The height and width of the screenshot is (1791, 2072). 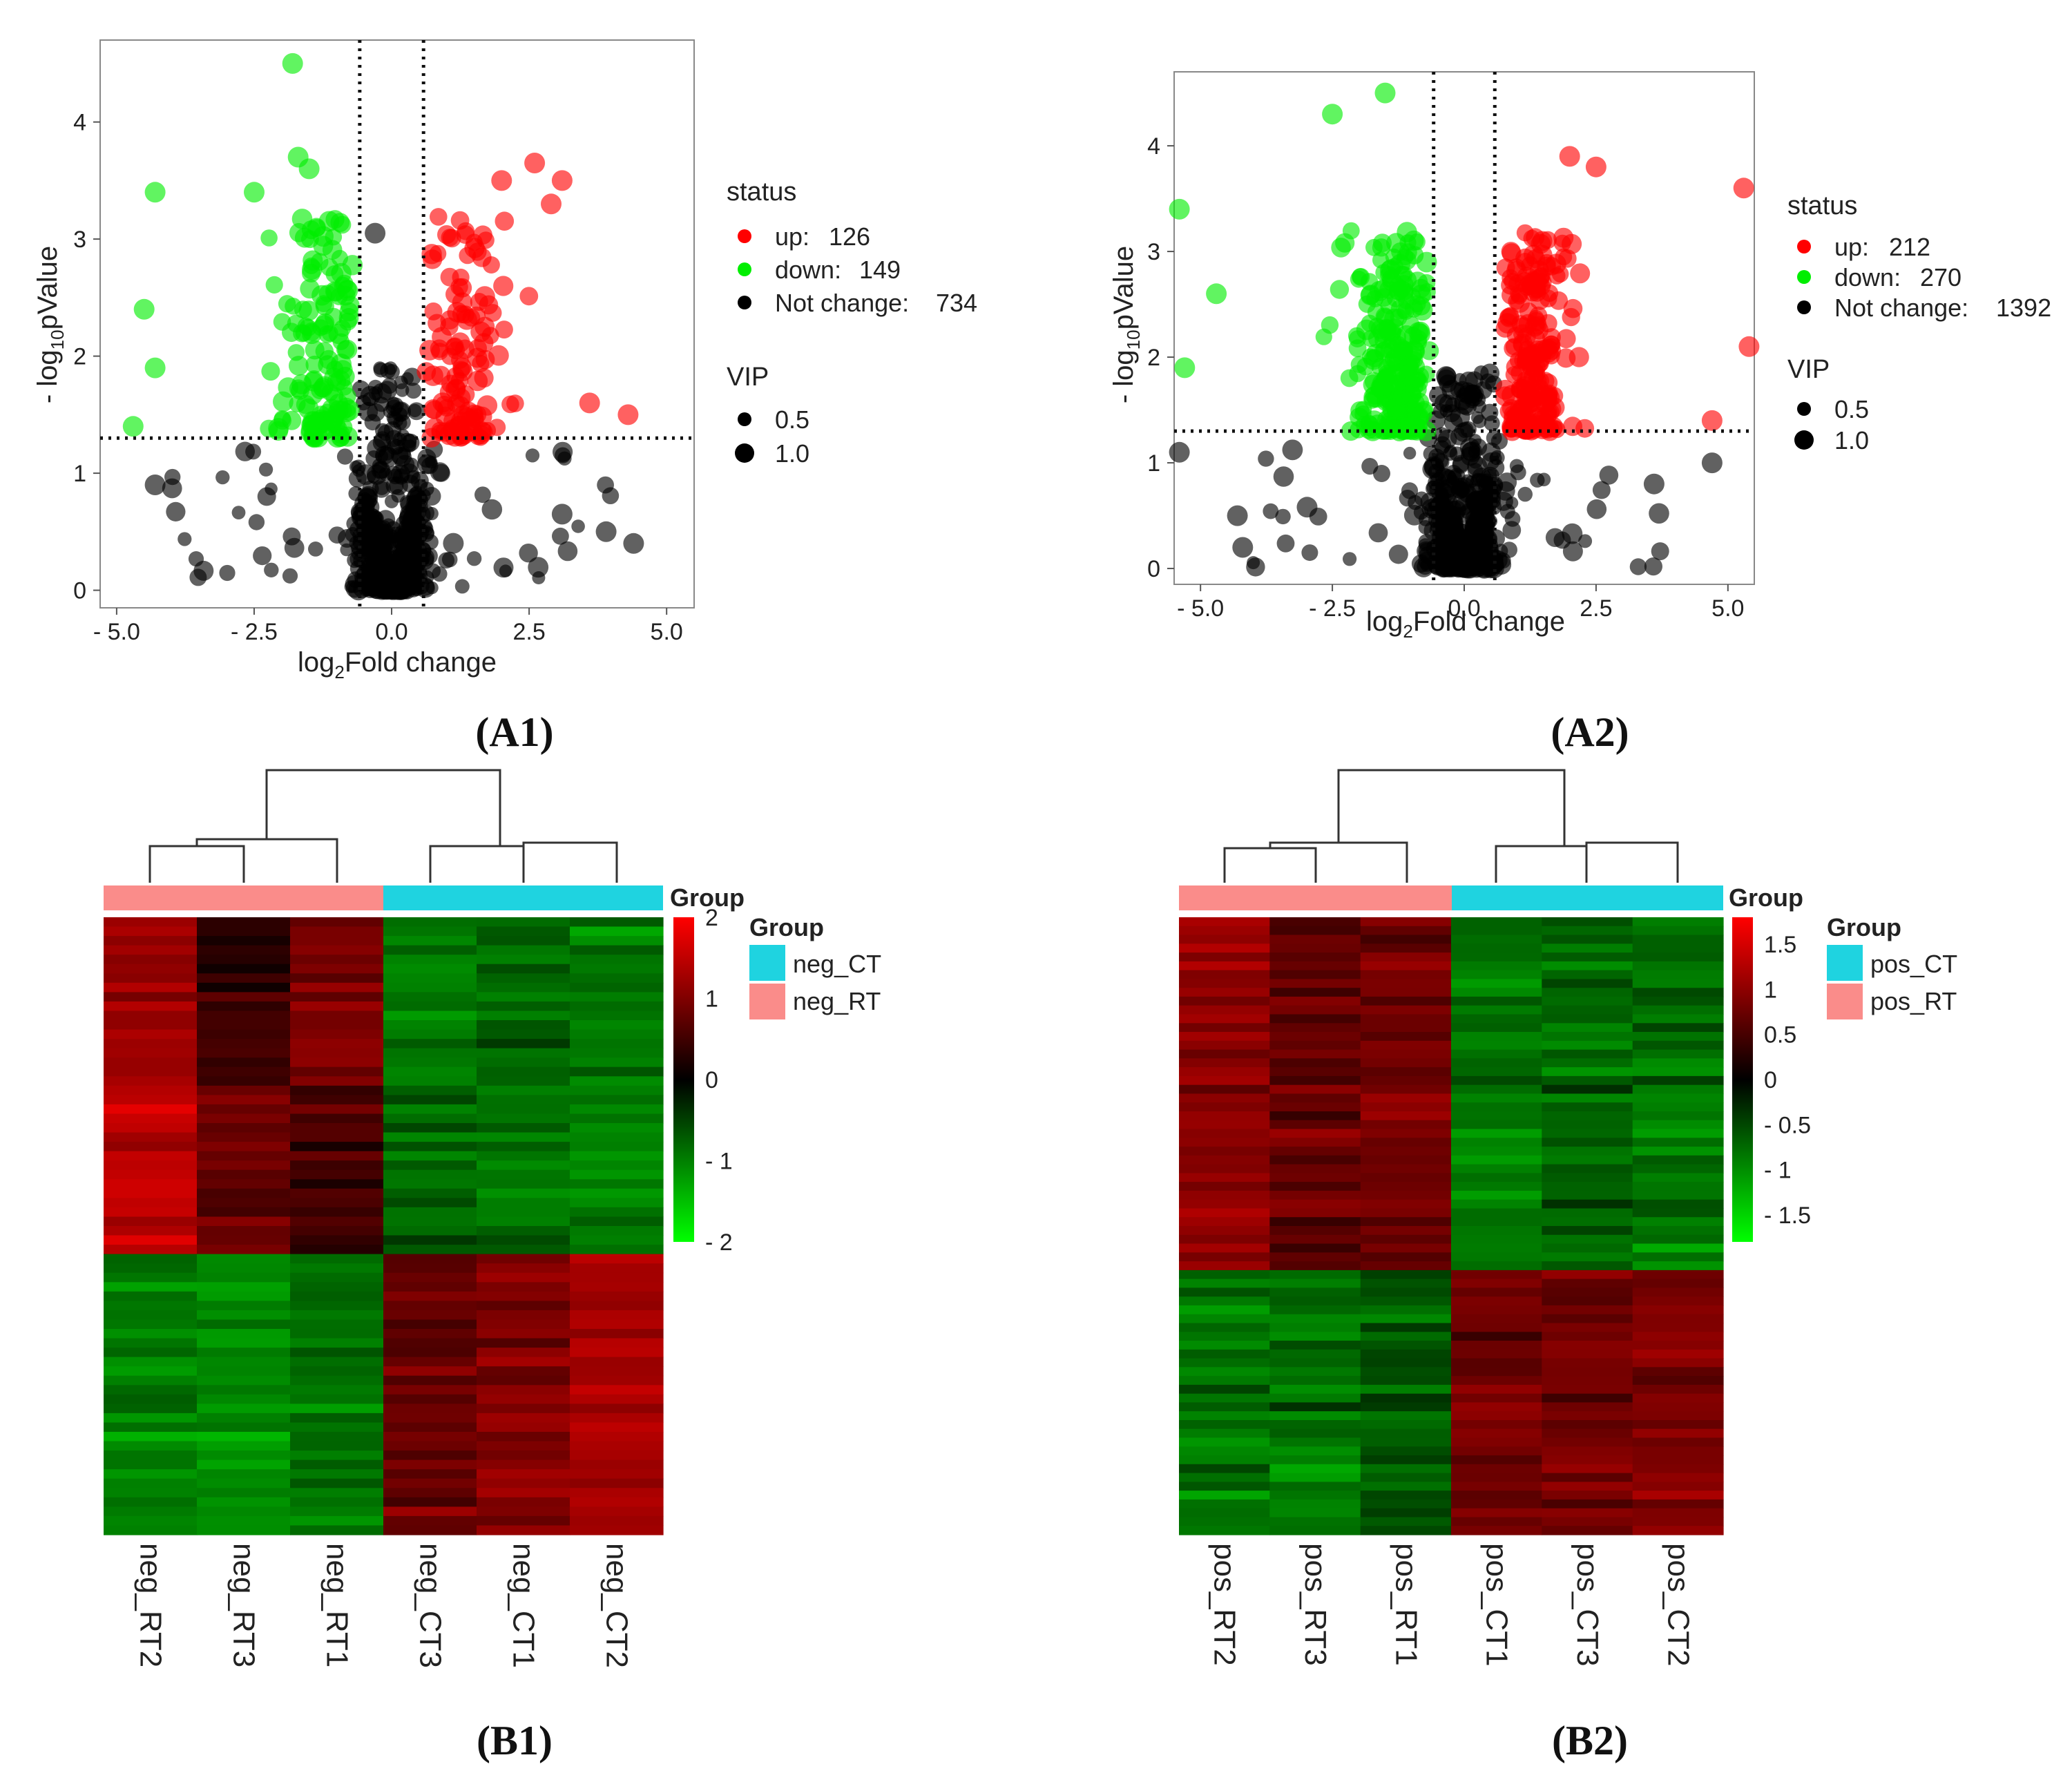 What do you see at coordinates (1901, 308) in the screenshot?
I see `a2-legend-nochange-label: Not change:` at bounding box center [1901, 308].